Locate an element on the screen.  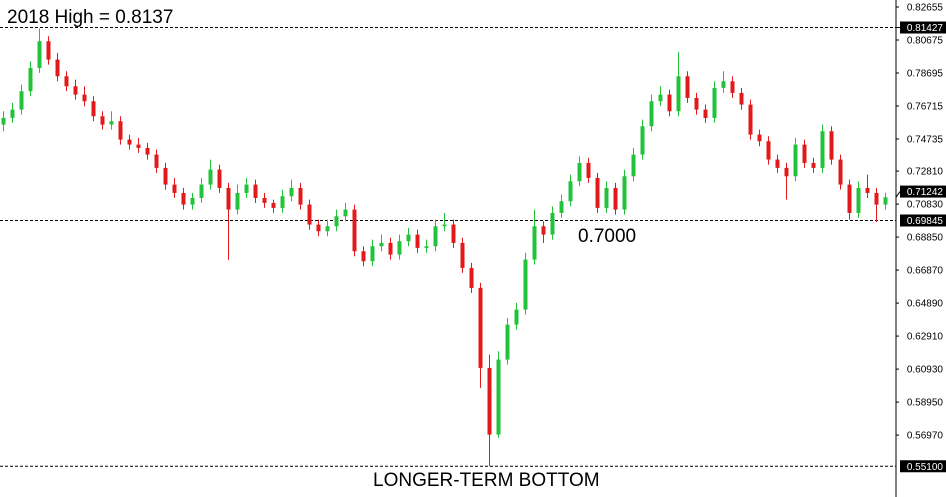
y-tick-label: 0.78695 is located at coordinates (925, 74).